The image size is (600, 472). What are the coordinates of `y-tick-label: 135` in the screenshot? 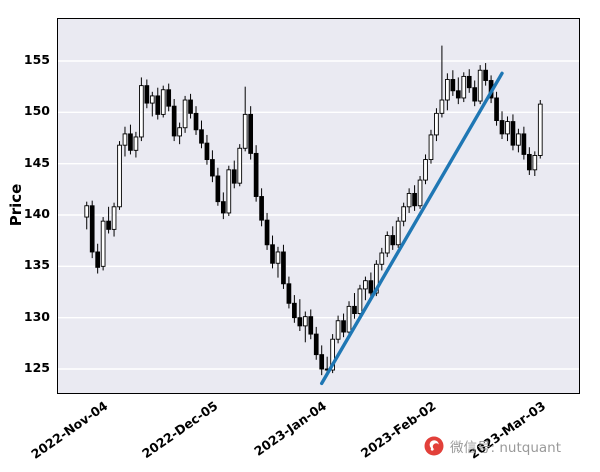 It's located at (36, 265).